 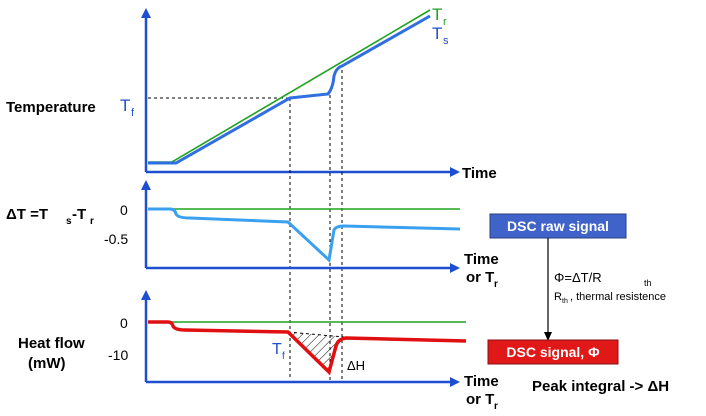 I want to click on heat-y-arrow, so click(x=146, y=295).